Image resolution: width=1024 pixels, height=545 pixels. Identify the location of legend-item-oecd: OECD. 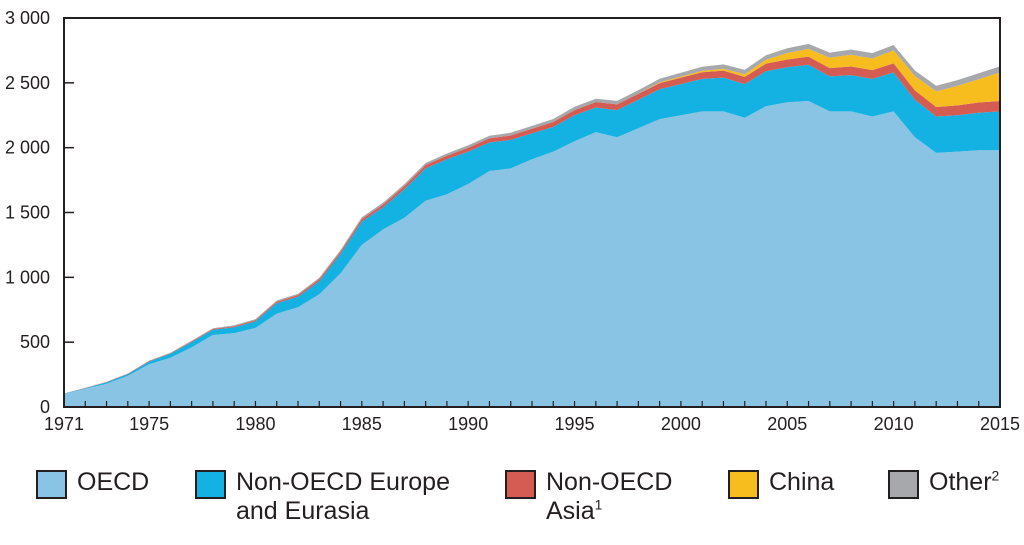
(92, 483).